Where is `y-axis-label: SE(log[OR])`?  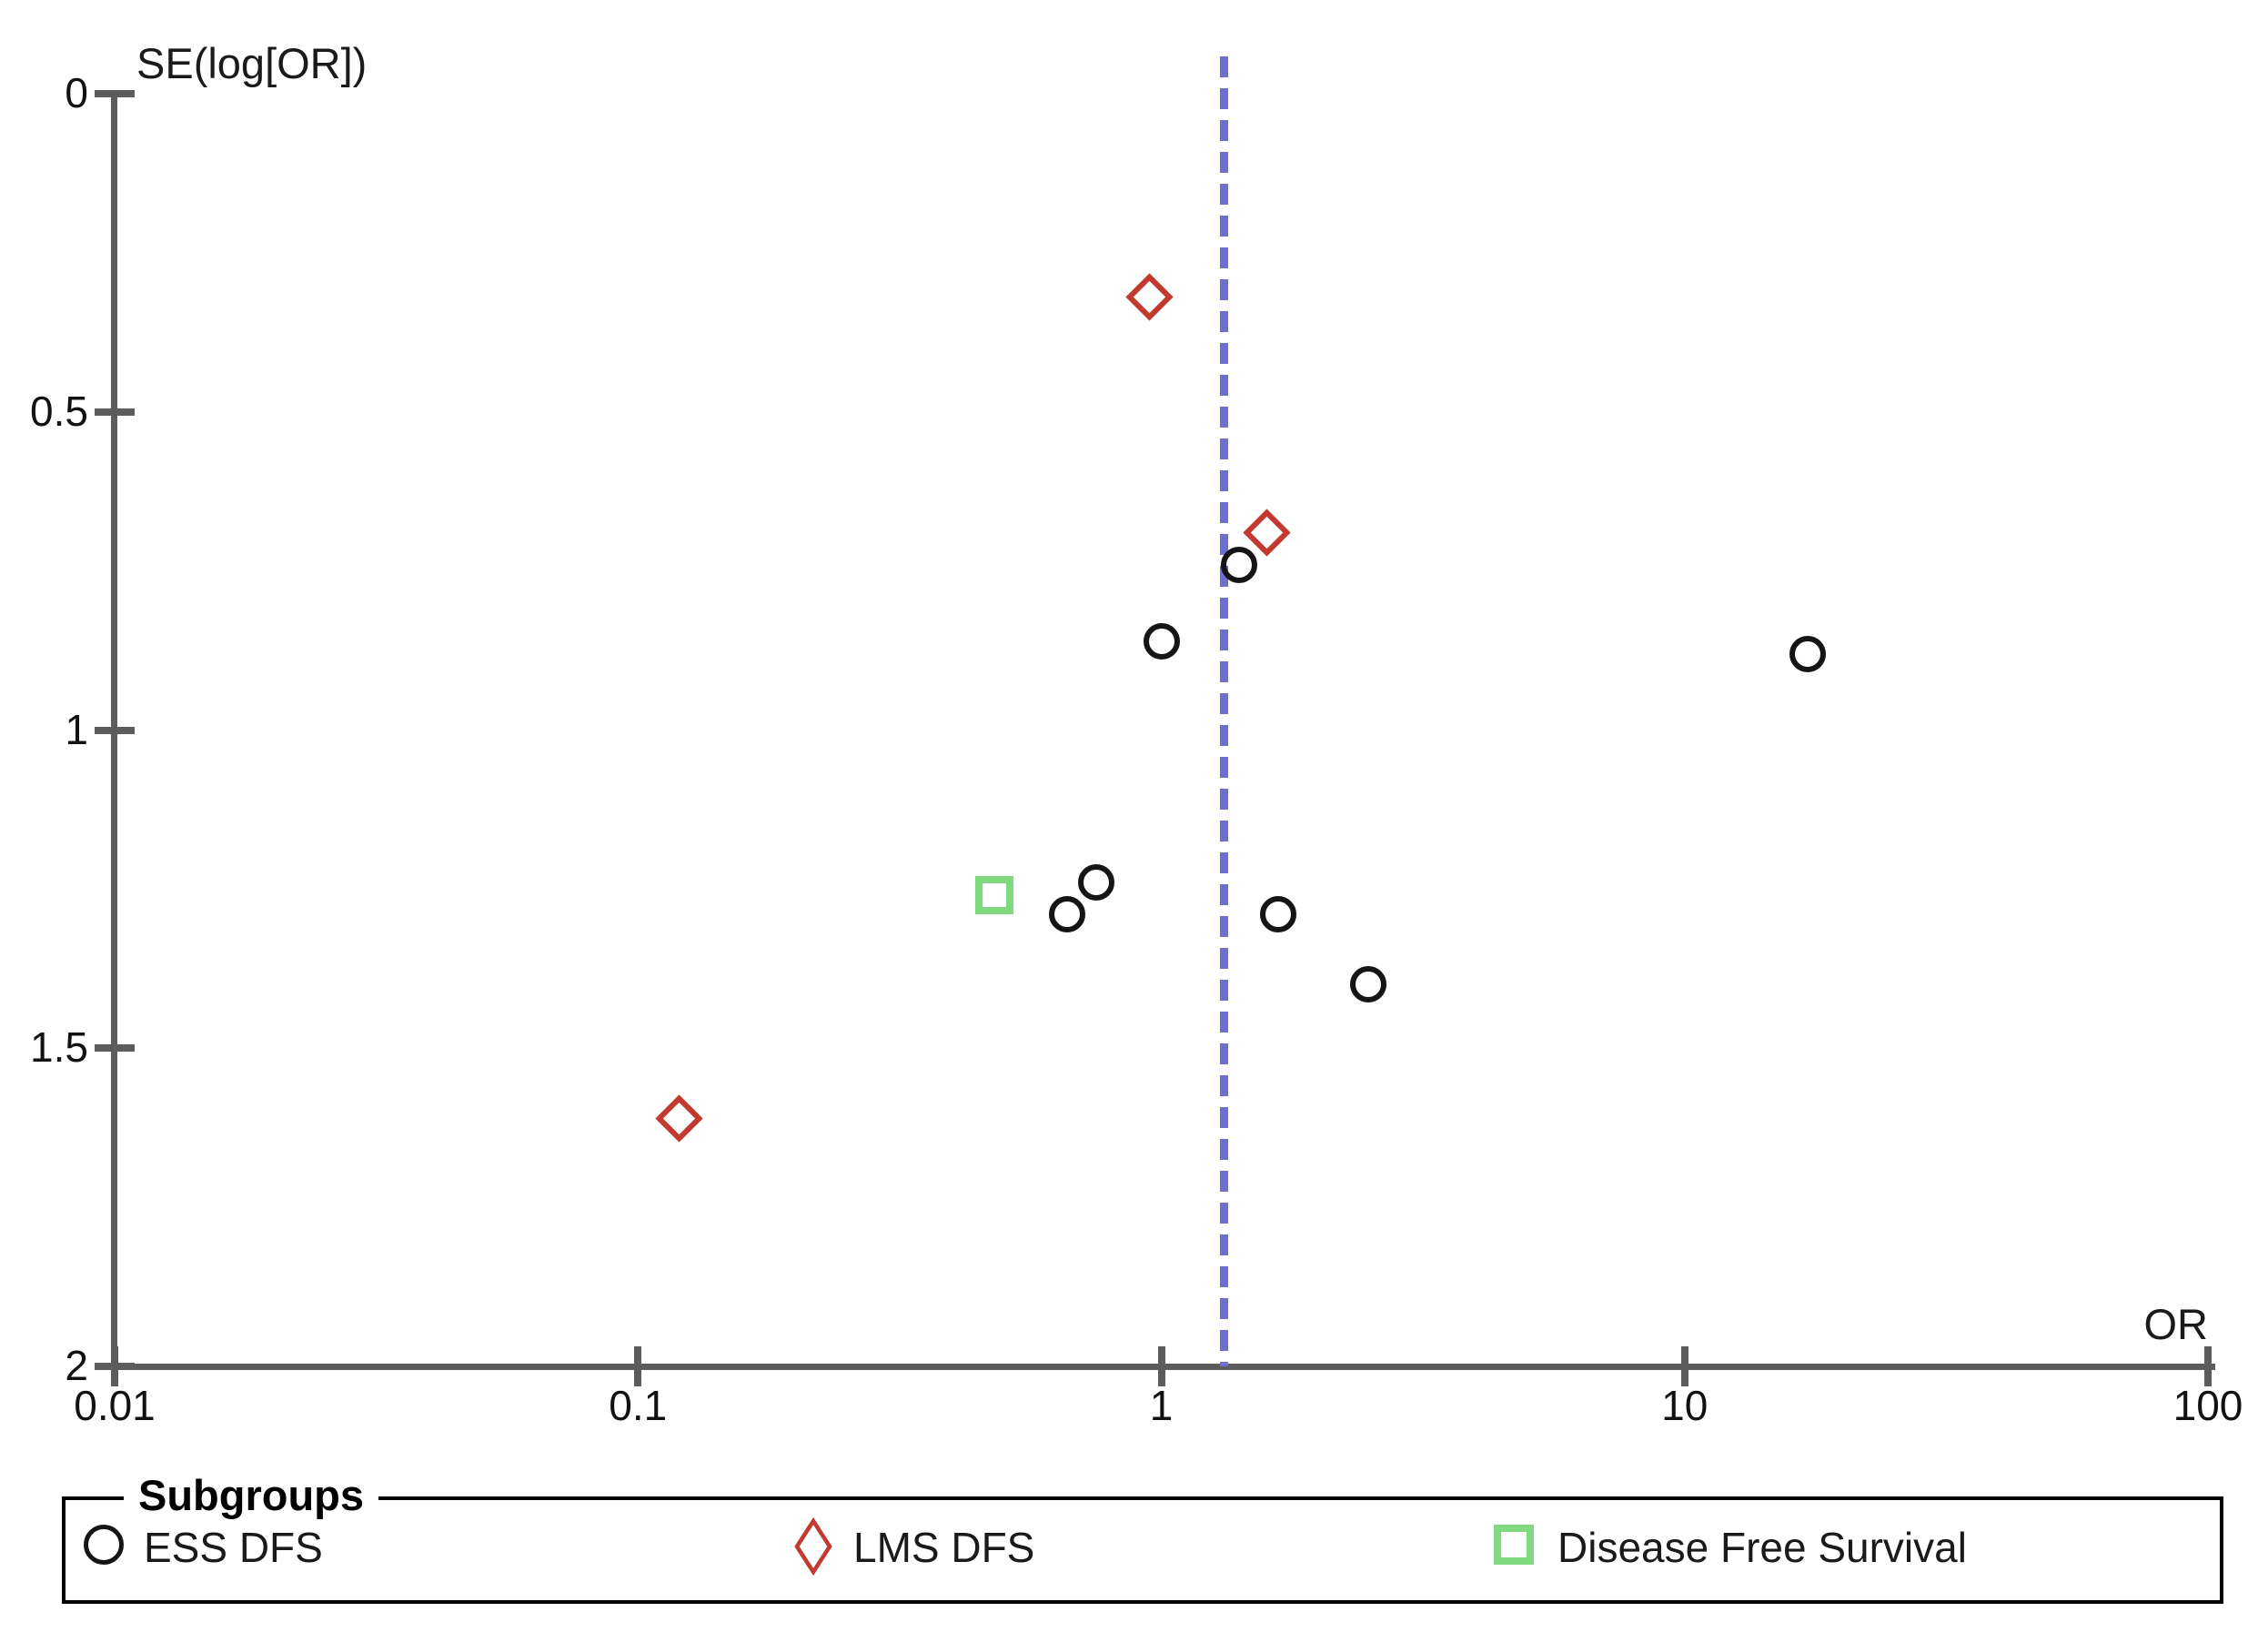
y-axis-label: SE(log[OR]) is located at coordinates (252, 63).